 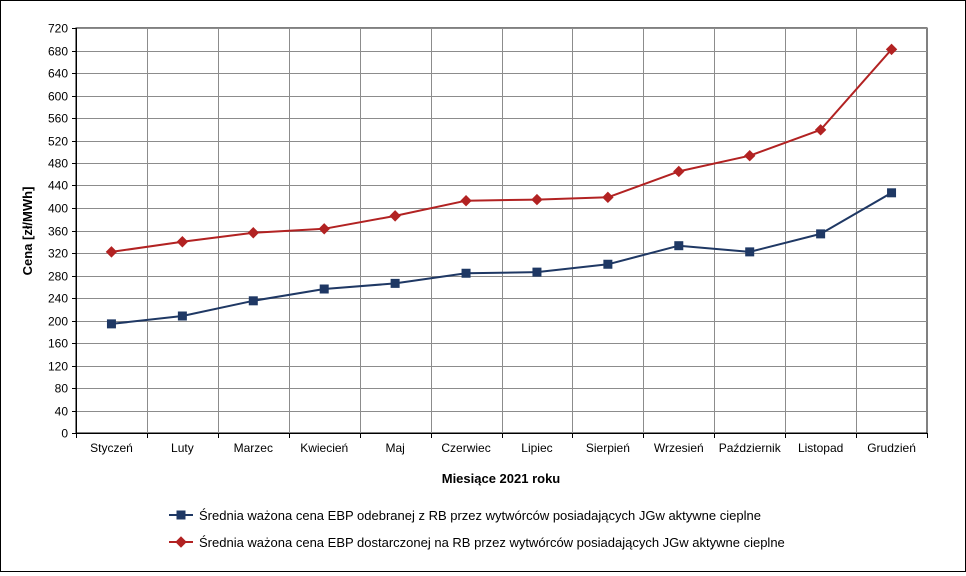 I want to click on y-tick-label: 320, so click(x=58, y=254).